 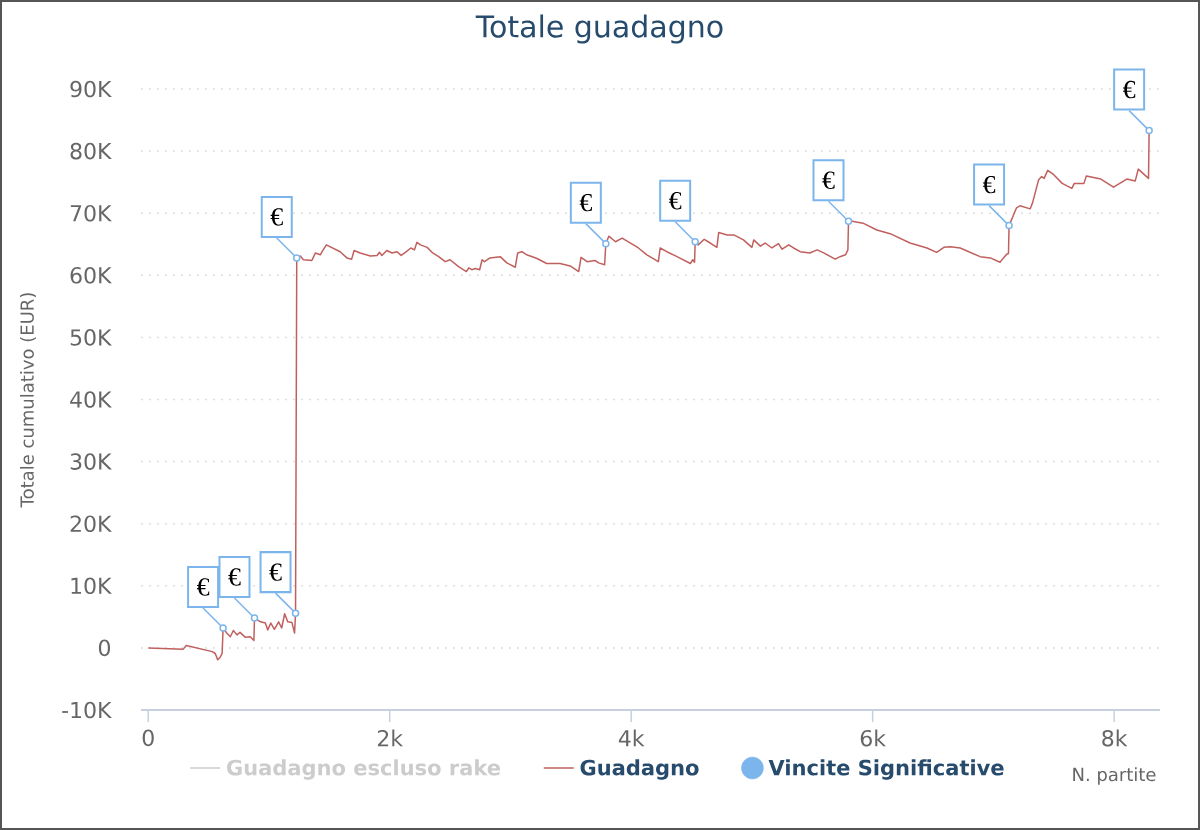 I want to click on y-tick-label: 40K, so click(x=91, y=399).